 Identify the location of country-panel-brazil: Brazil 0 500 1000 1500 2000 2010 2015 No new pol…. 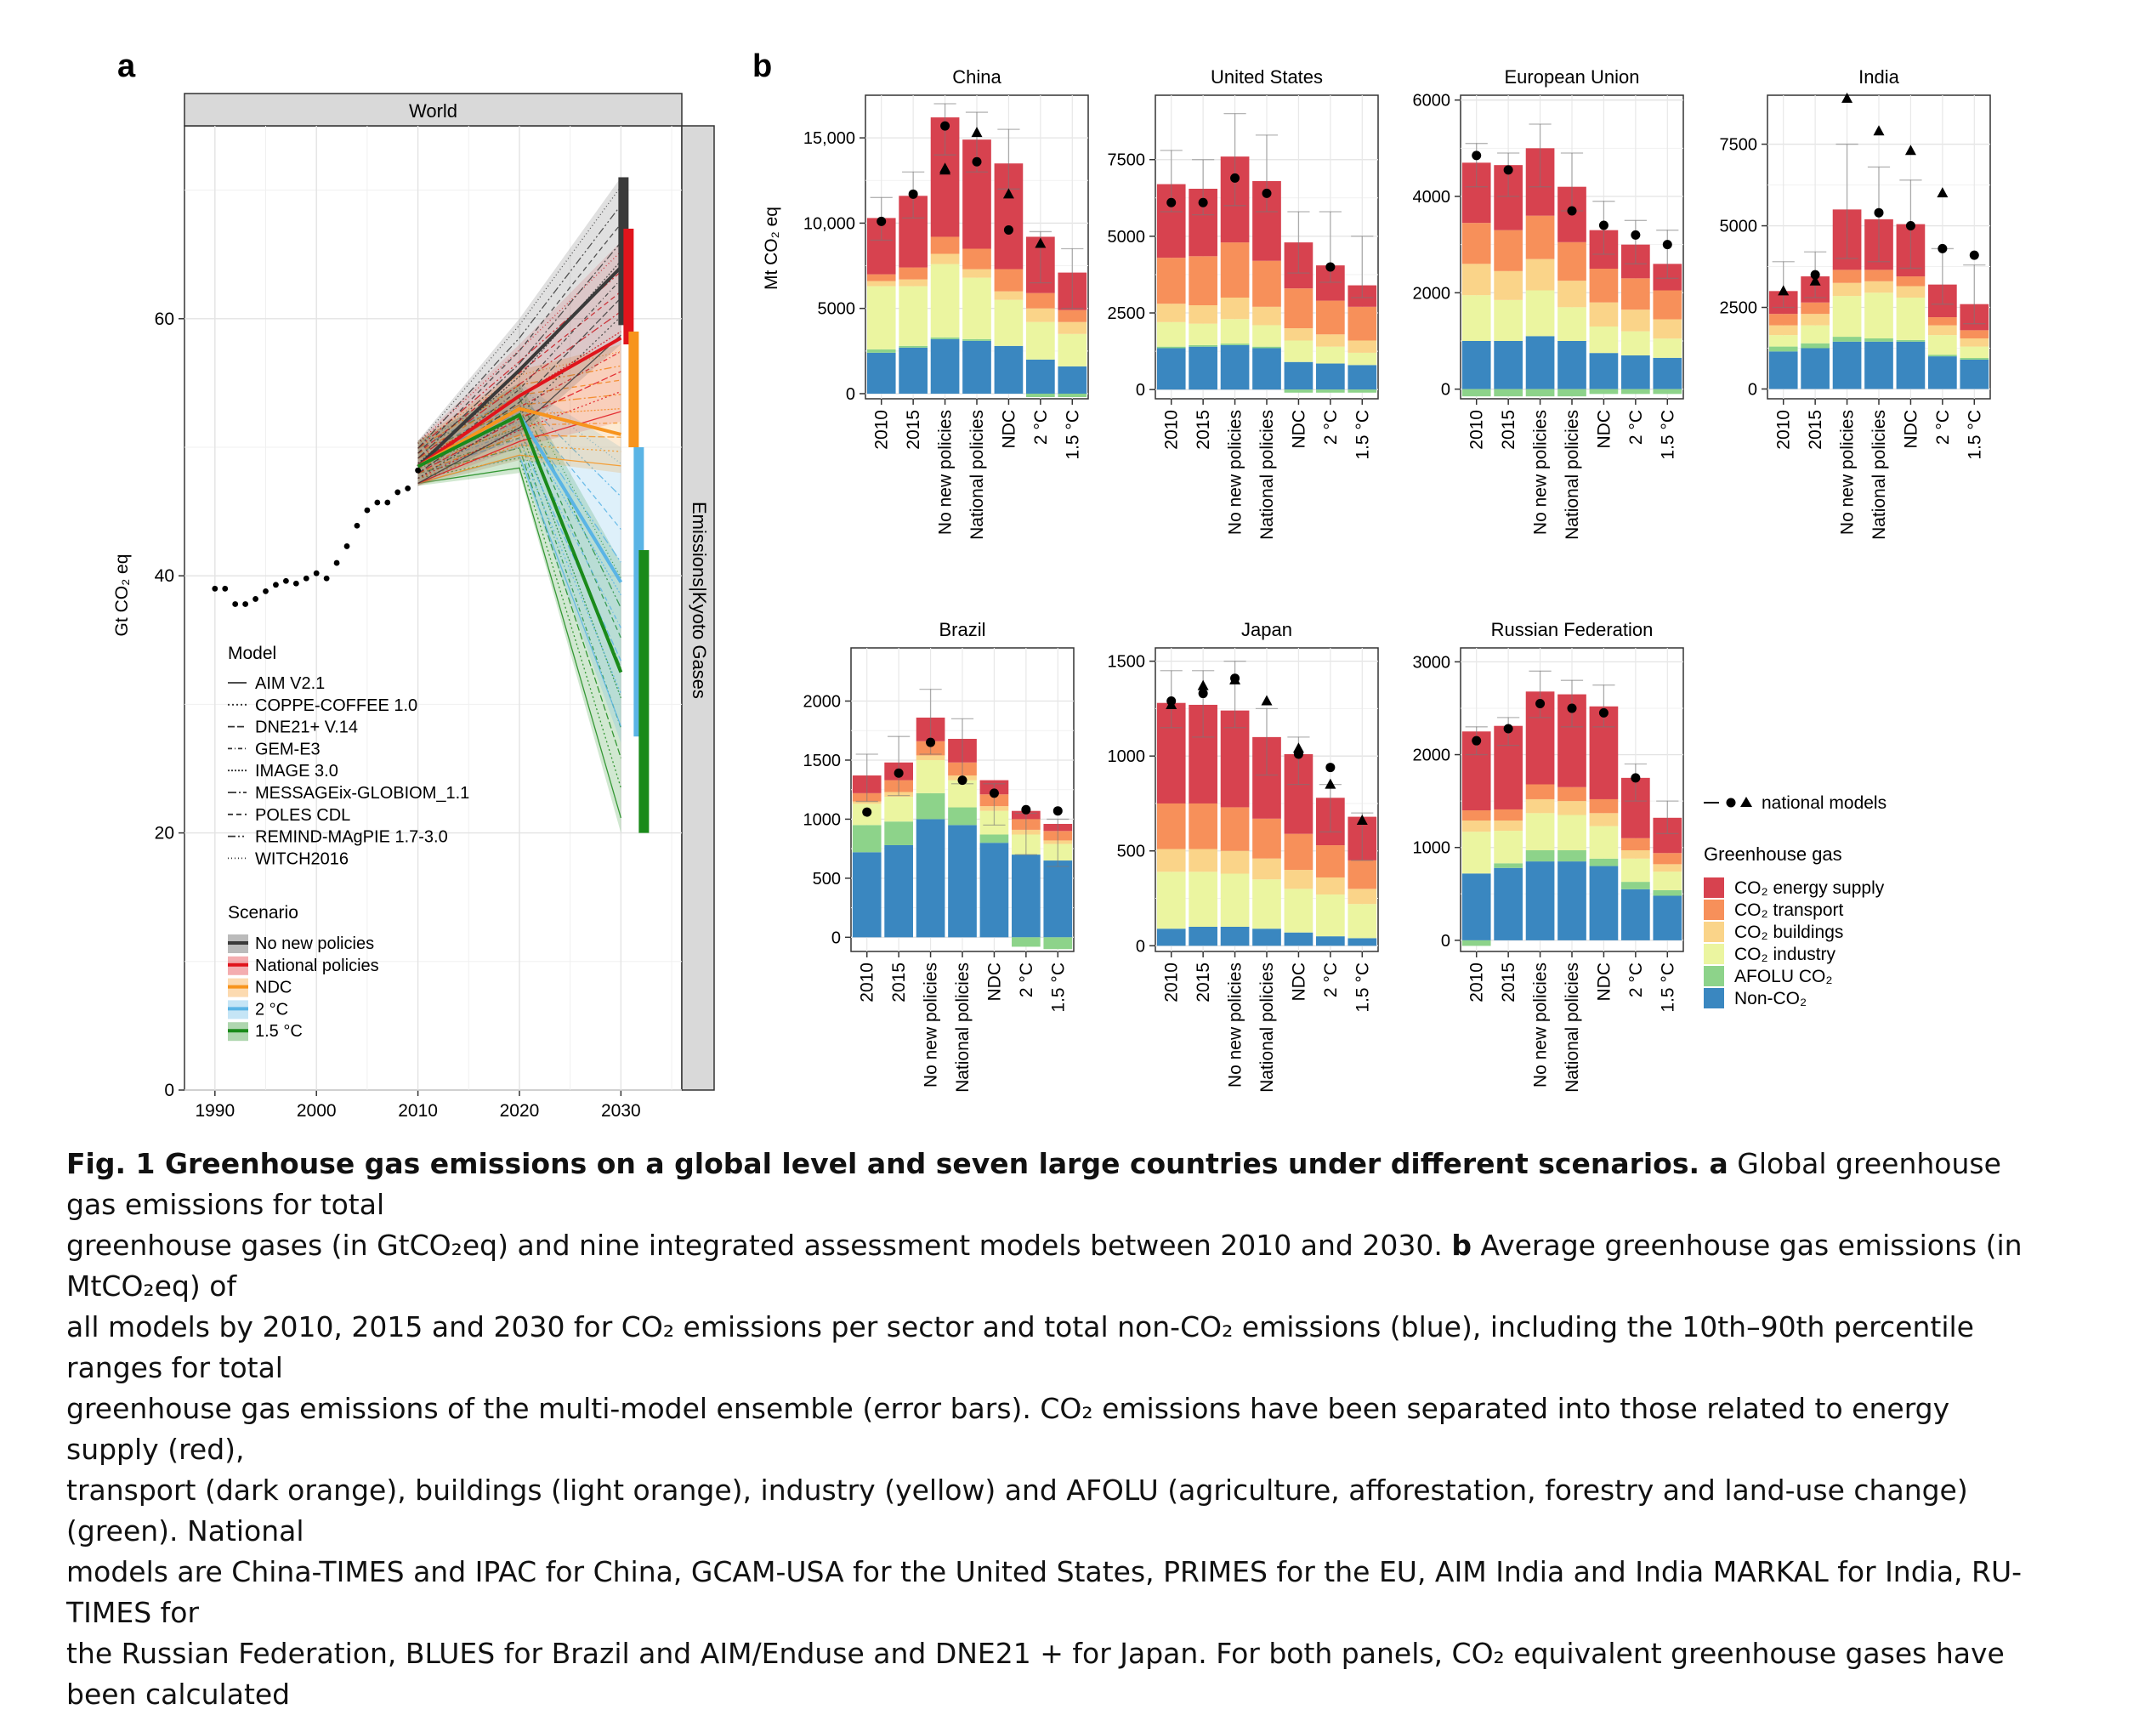
(939, 856).